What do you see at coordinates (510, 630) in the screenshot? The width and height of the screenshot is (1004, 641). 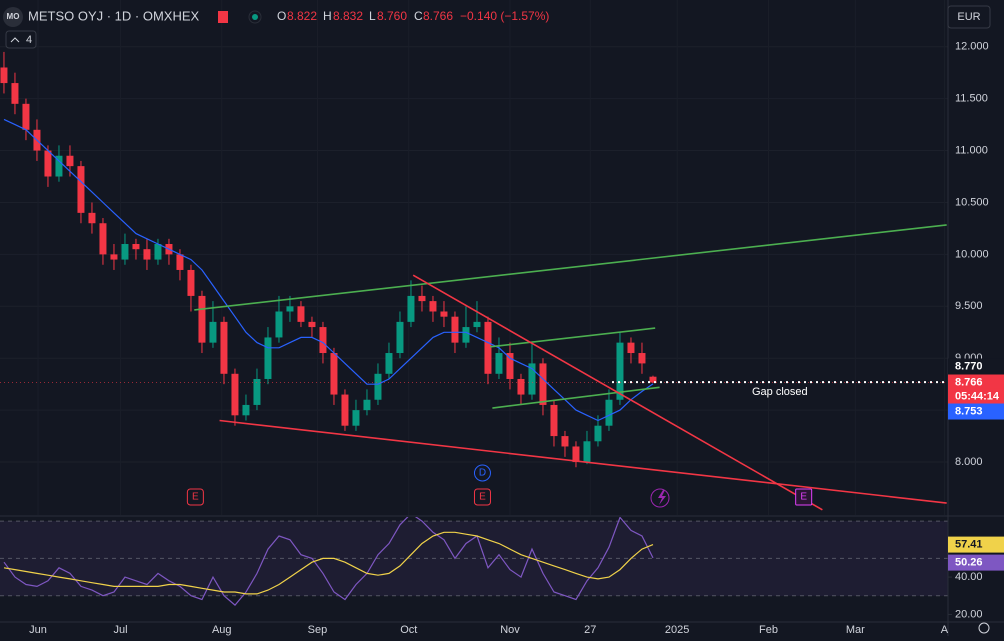 I see `x-tick-label: Nov` at bounding box center [510, 630].